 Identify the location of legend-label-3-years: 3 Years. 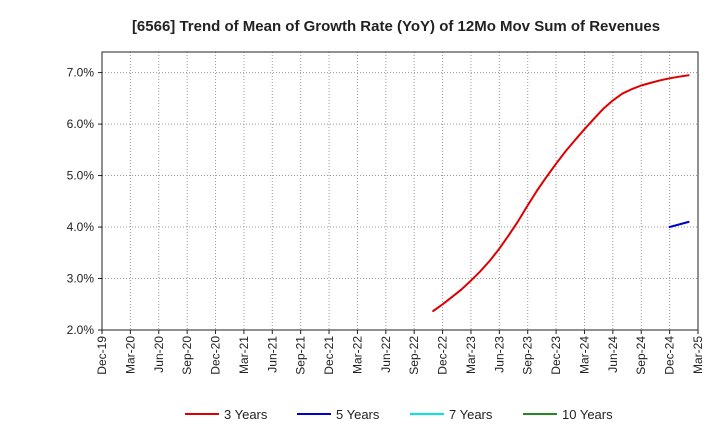
(246, 414).